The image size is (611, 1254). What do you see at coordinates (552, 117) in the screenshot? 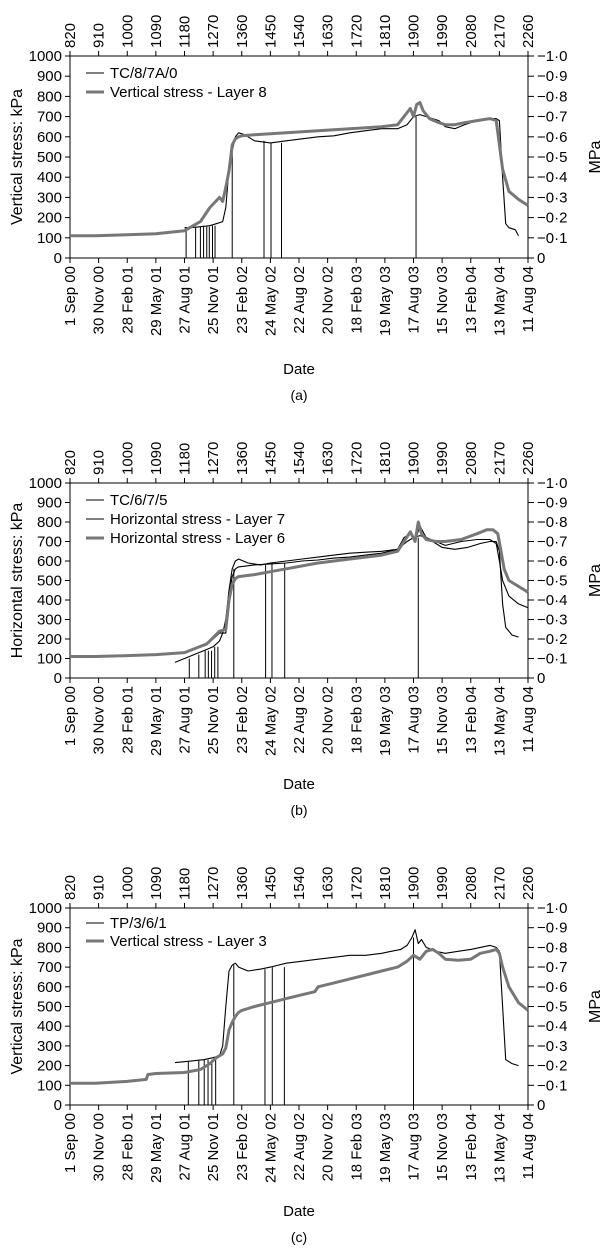
I see `y-right-tick-label: −0·7` at bounding box center [552, 117].